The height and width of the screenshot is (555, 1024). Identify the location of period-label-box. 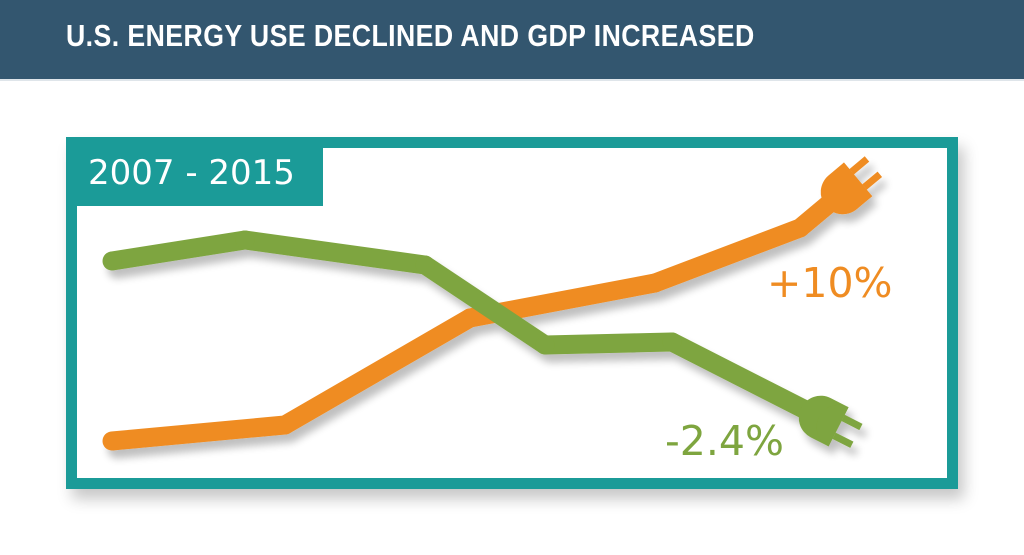
(194, 171).